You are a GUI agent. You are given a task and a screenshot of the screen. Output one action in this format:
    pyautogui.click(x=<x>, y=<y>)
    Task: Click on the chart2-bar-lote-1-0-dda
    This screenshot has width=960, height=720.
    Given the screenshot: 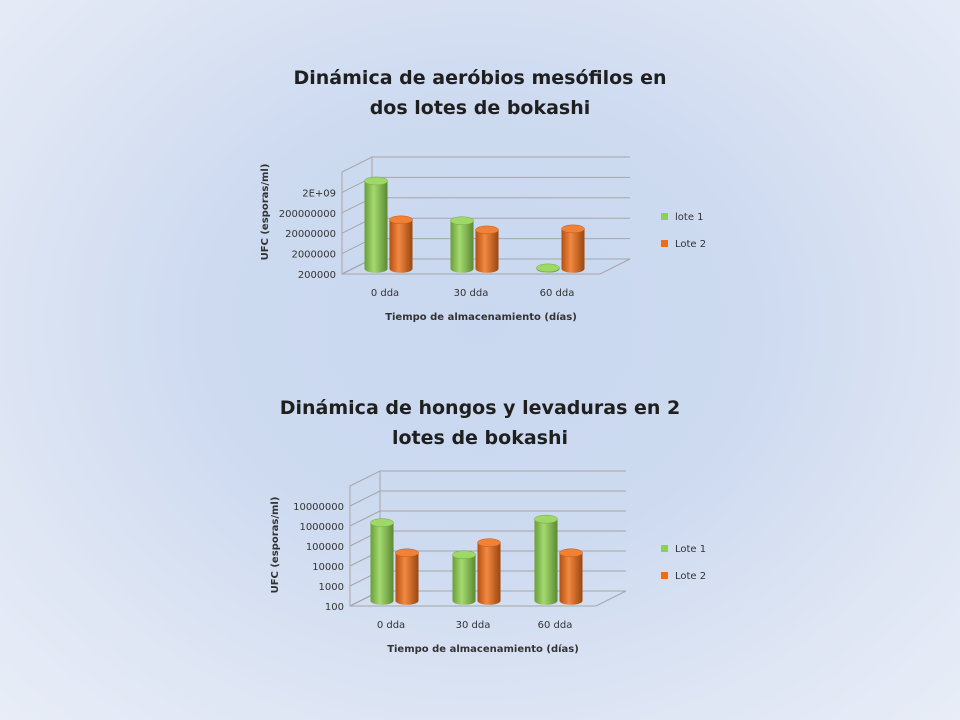 What is the action you would take?
    pyautogui.click(x=382, y=561)
    